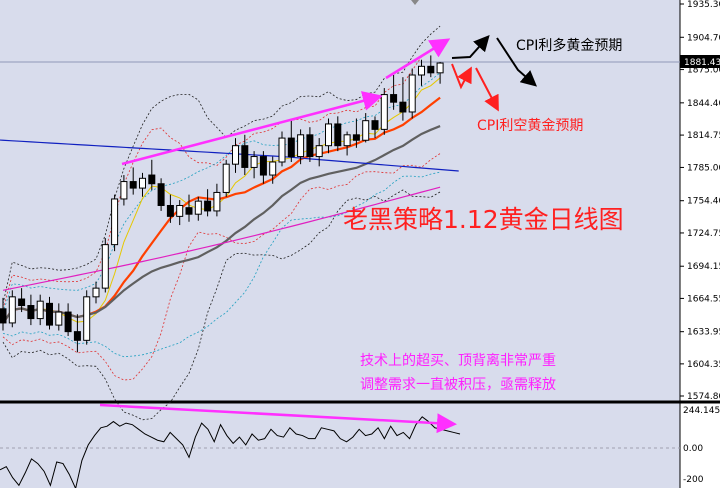  I want to click on y-tick-label: 1875.00, so click(703, 71).